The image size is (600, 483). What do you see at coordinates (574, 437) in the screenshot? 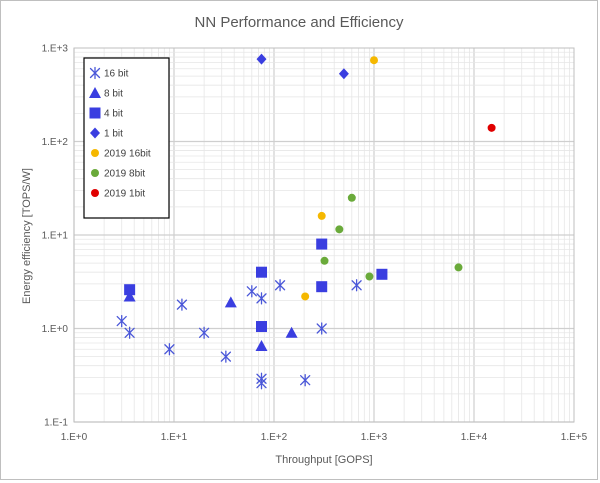
I see `x-tick-label: 1.E+5` at bounding box center [574, 437].